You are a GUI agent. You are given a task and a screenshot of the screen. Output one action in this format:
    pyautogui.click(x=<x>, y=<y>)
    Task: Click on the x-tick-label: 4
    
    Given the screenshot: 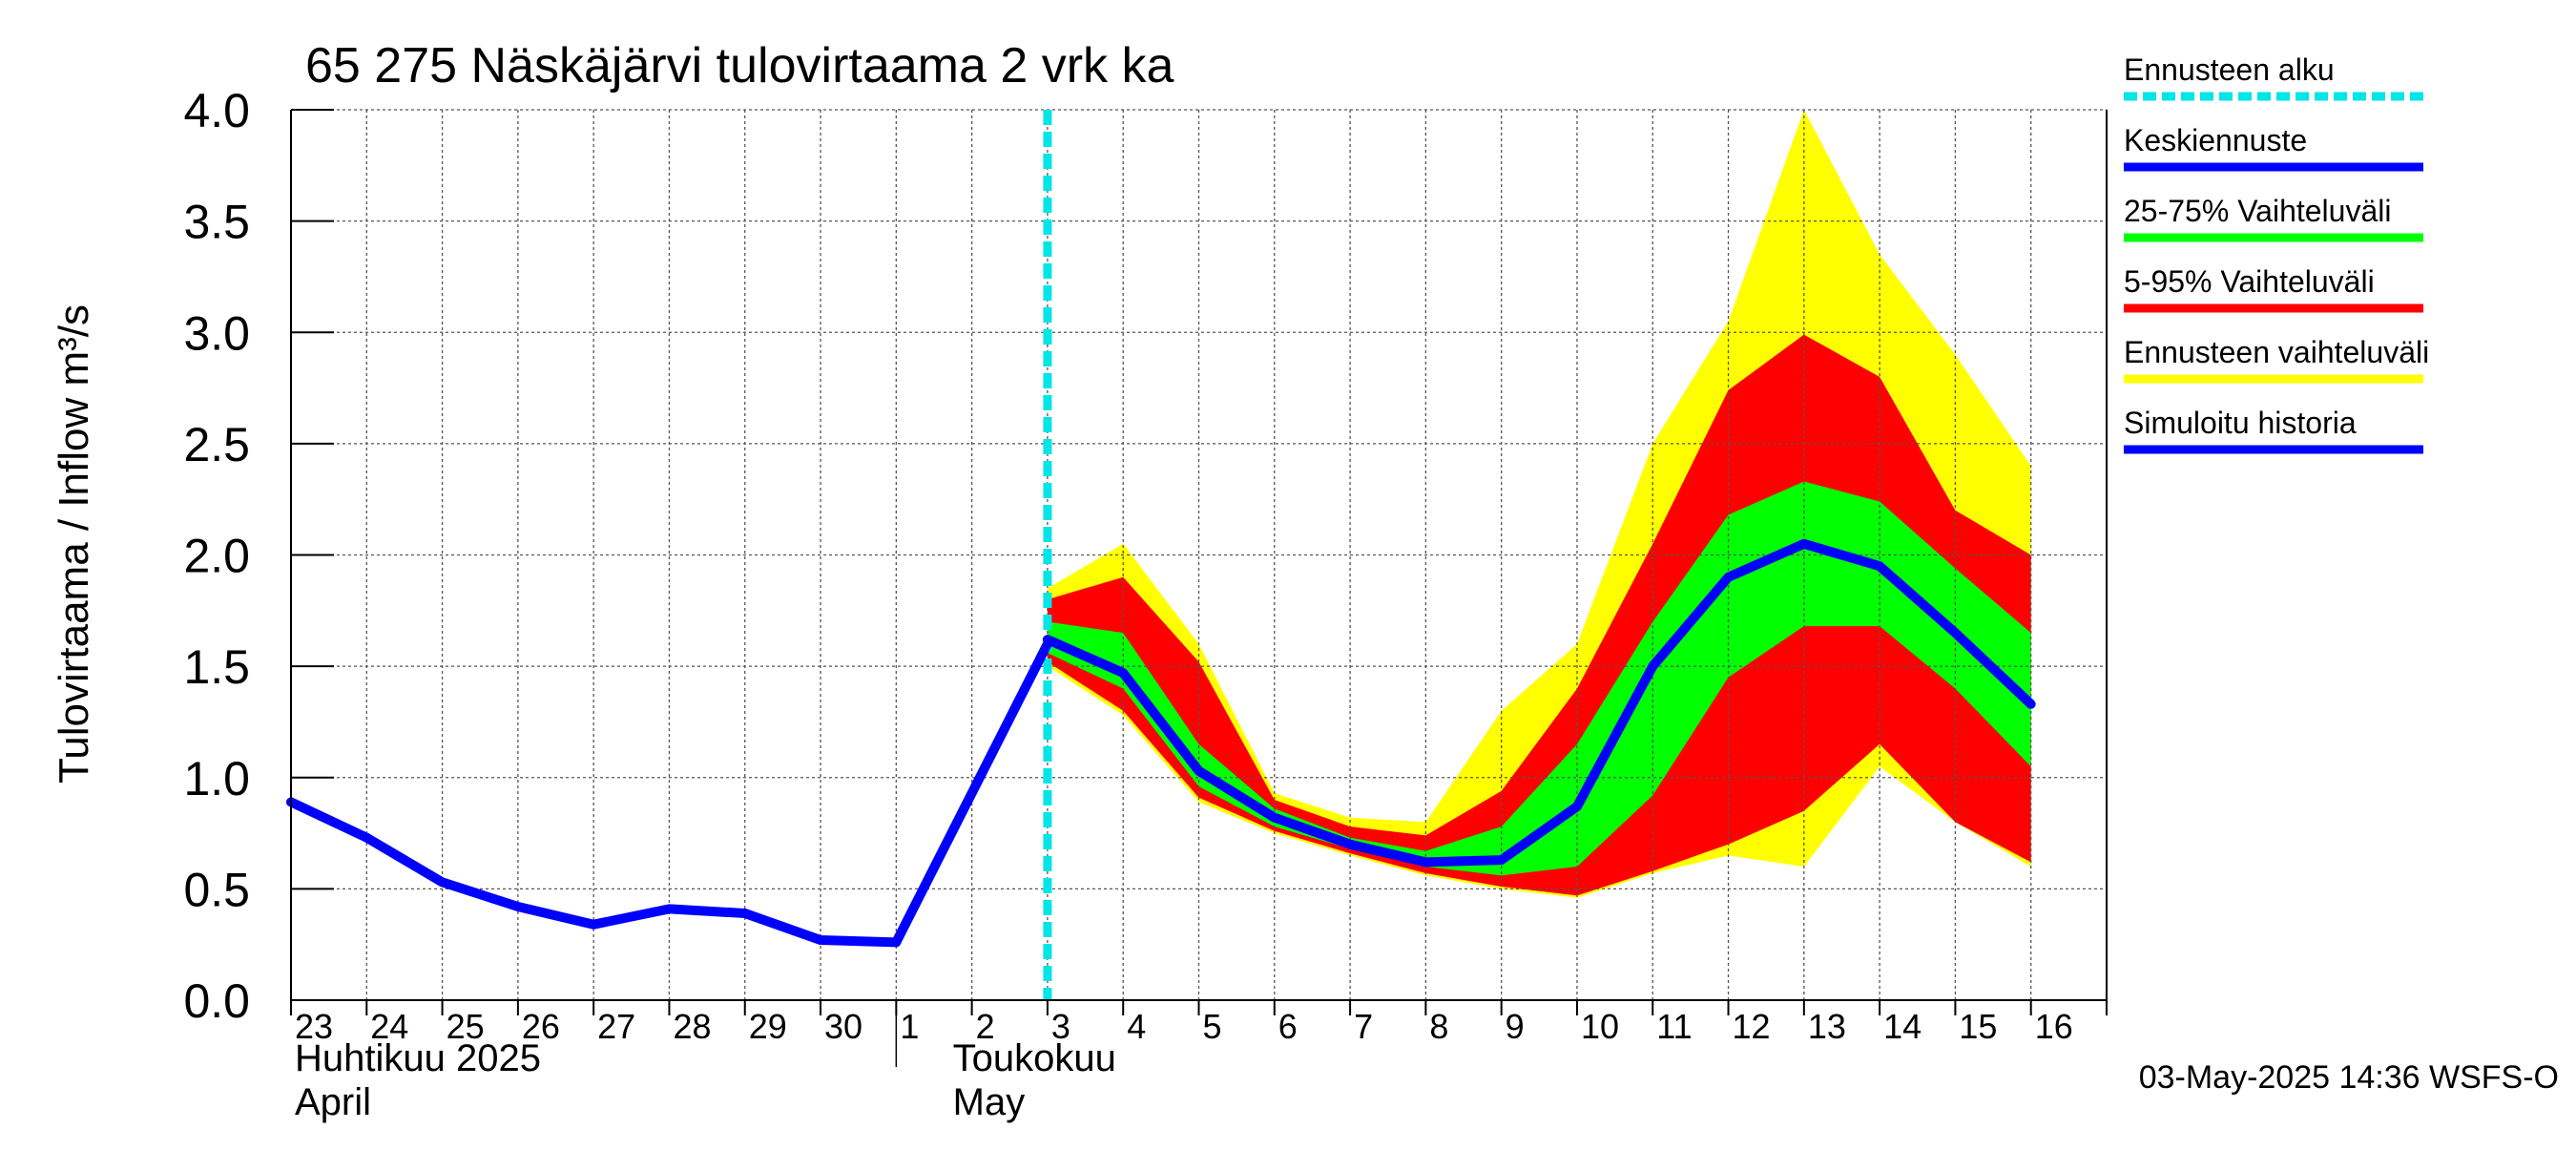 What is the action you would take?
    pyautogui.click(x=1136, y=1026)
    